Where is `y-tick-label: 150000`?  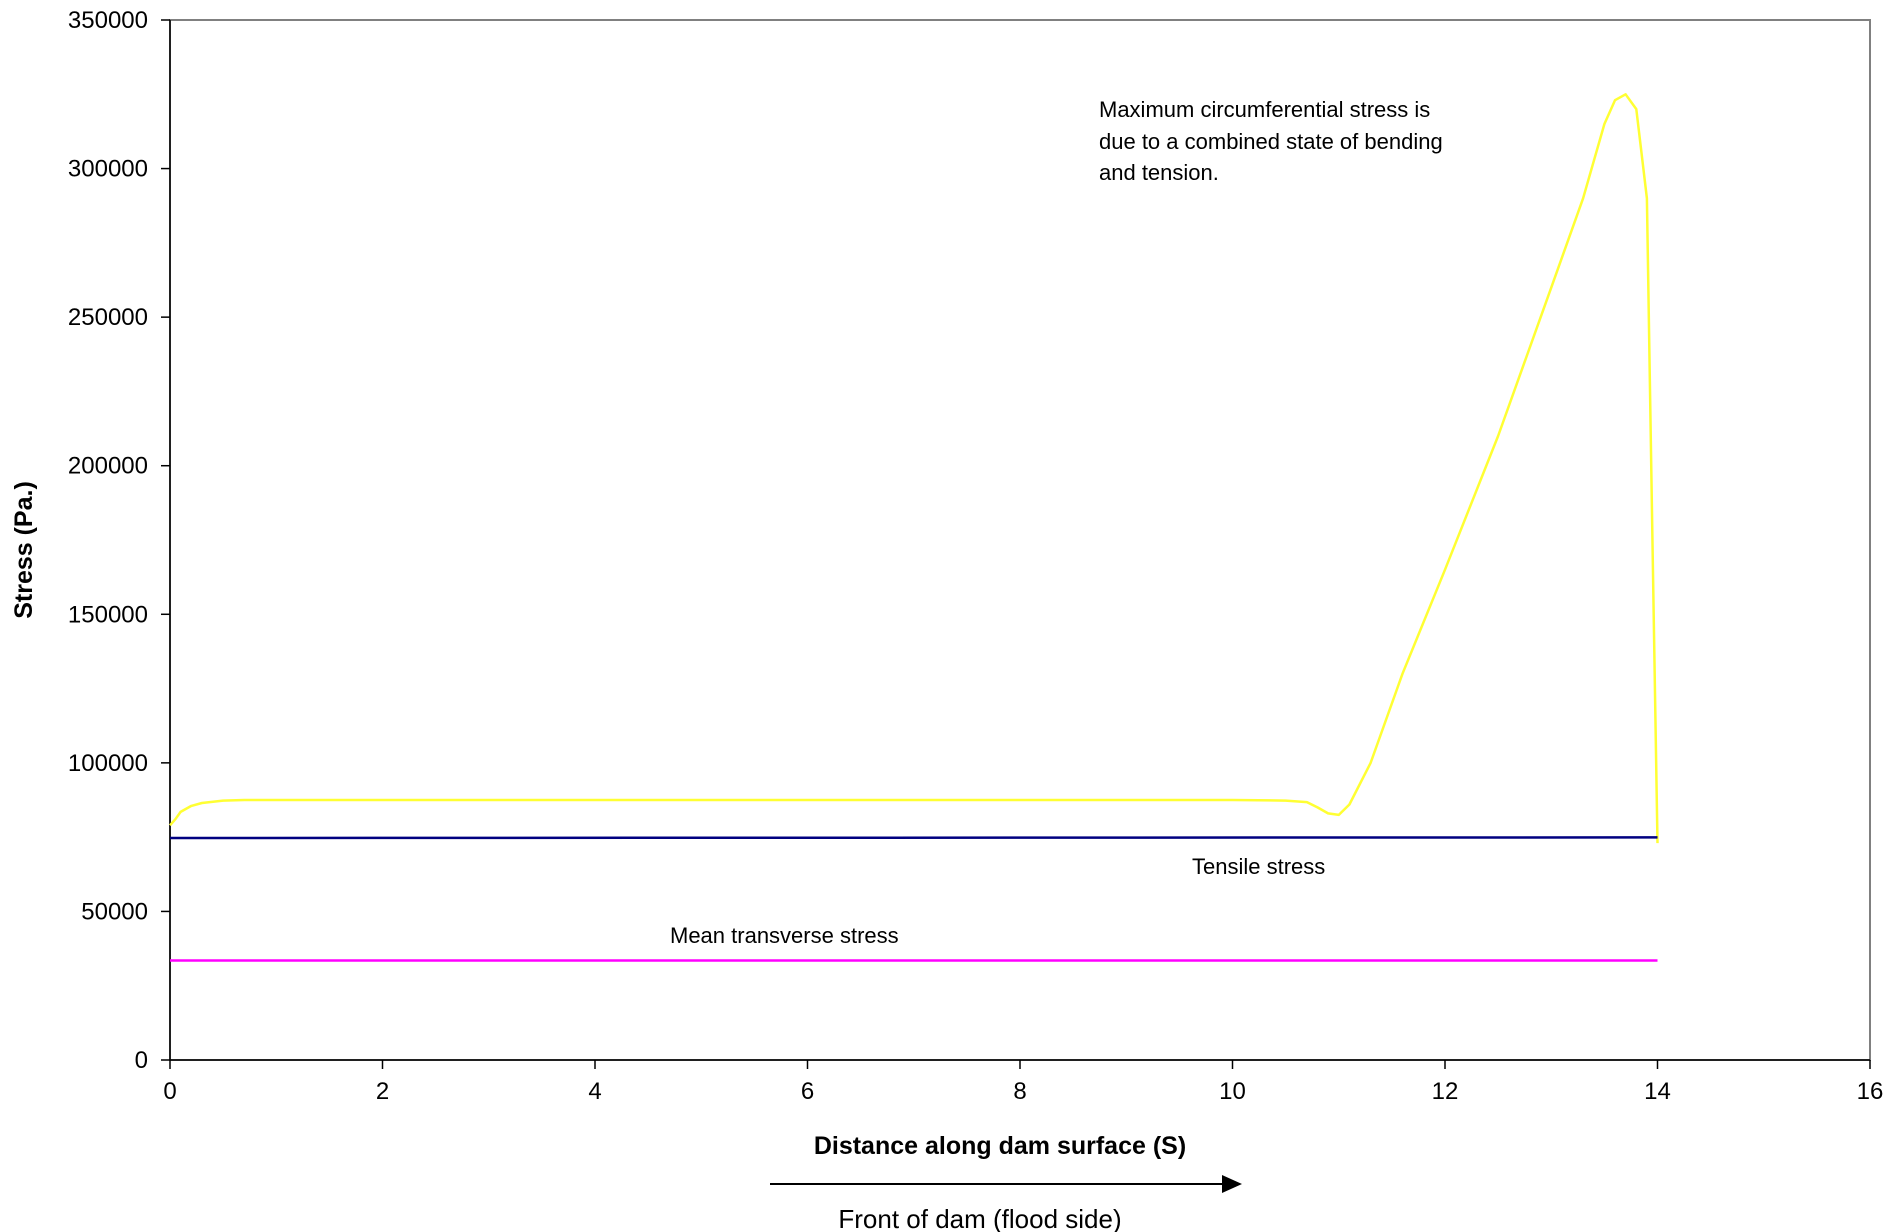
y-tick-label: 150000 is located at coordinates (108, 614).